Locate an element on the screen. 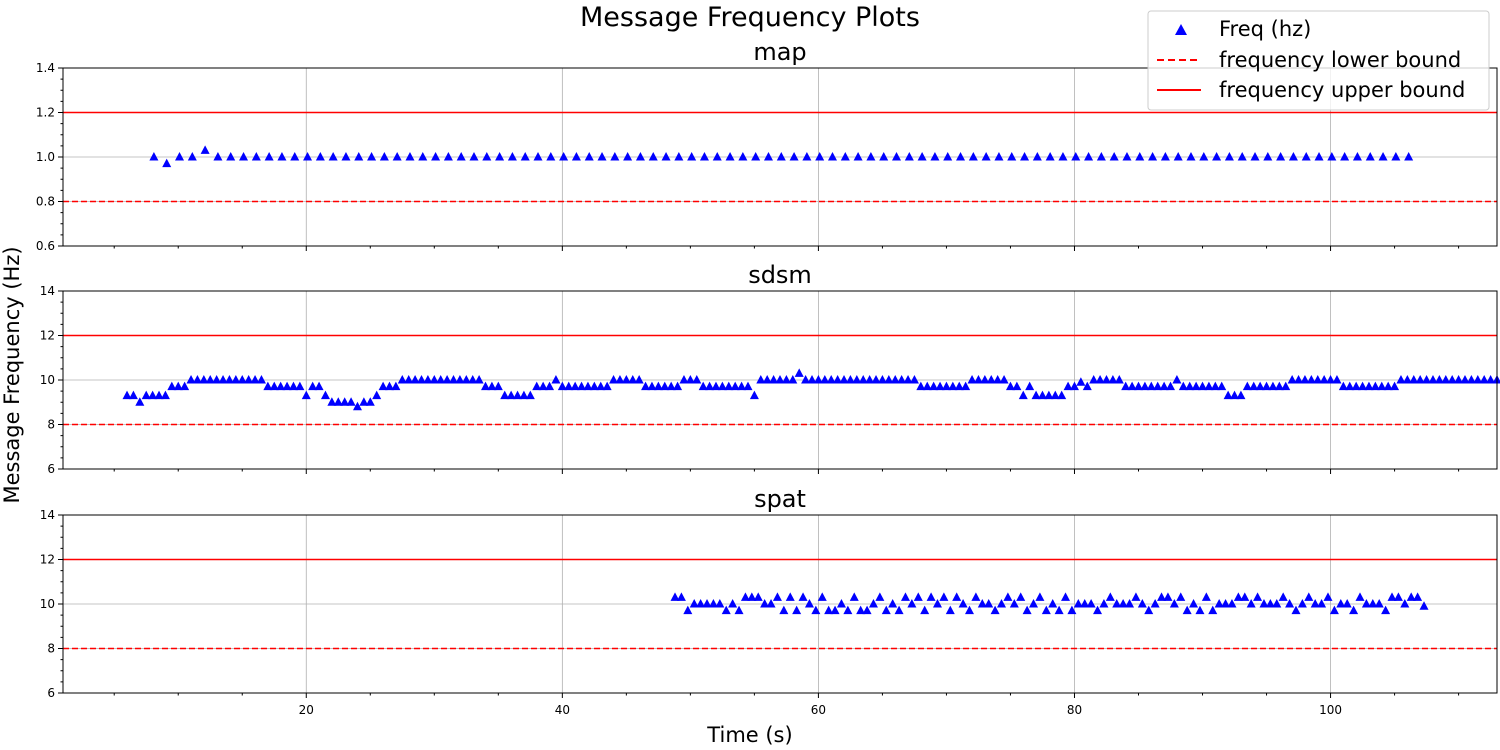 This screenshot has width=1500, height=750. x-tick-label: 20 is located at coordinates (306, 710).